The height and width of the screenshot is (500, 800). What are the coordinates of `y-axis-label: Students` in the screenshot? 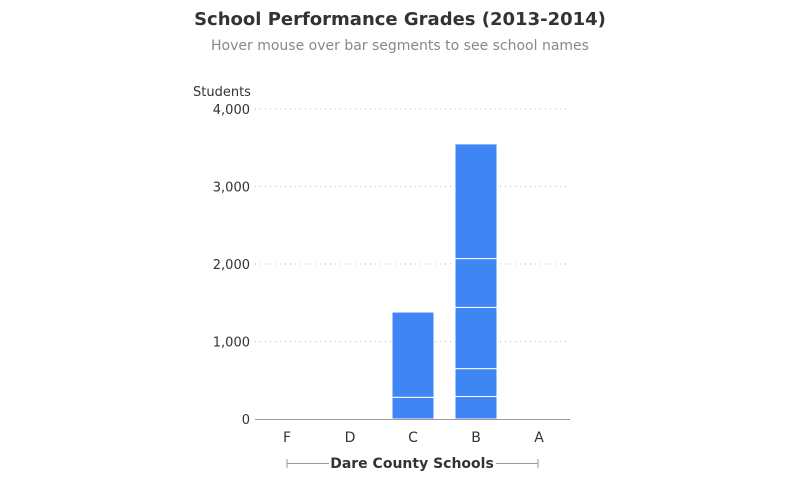 It's located at (222, 92).